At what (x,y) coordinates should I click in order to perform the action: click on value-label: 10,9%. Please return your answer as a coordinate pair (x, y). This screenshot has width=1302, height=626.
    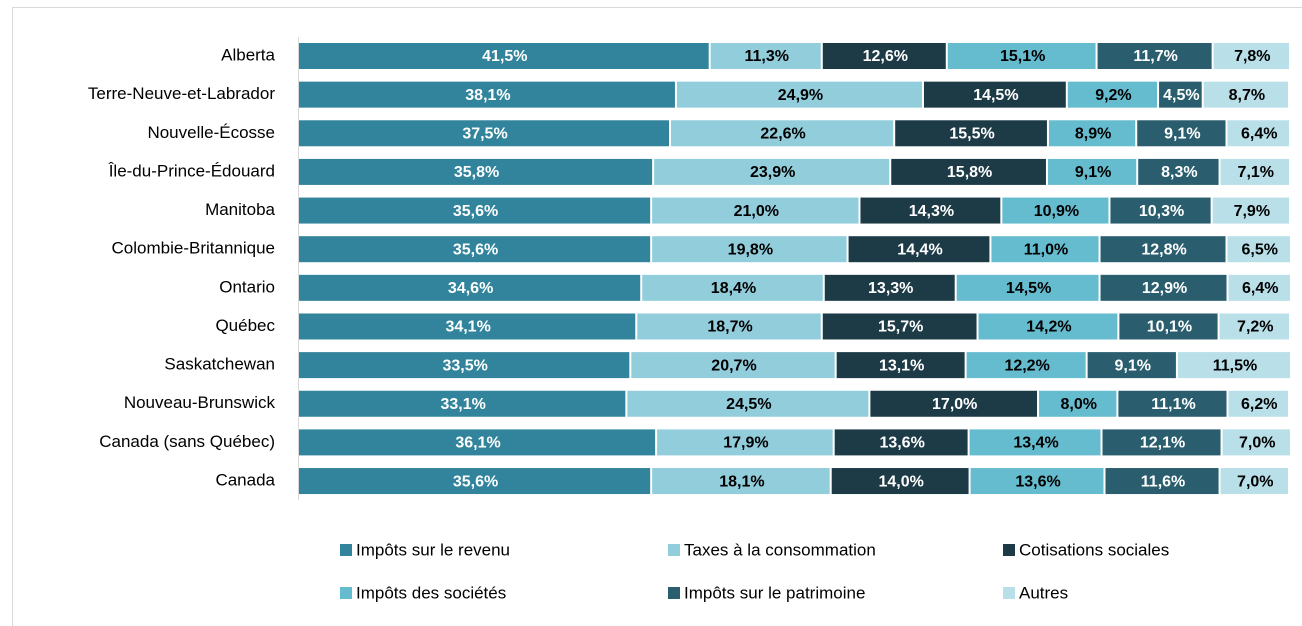
    Looking at the image, I should click on (1056, 211).